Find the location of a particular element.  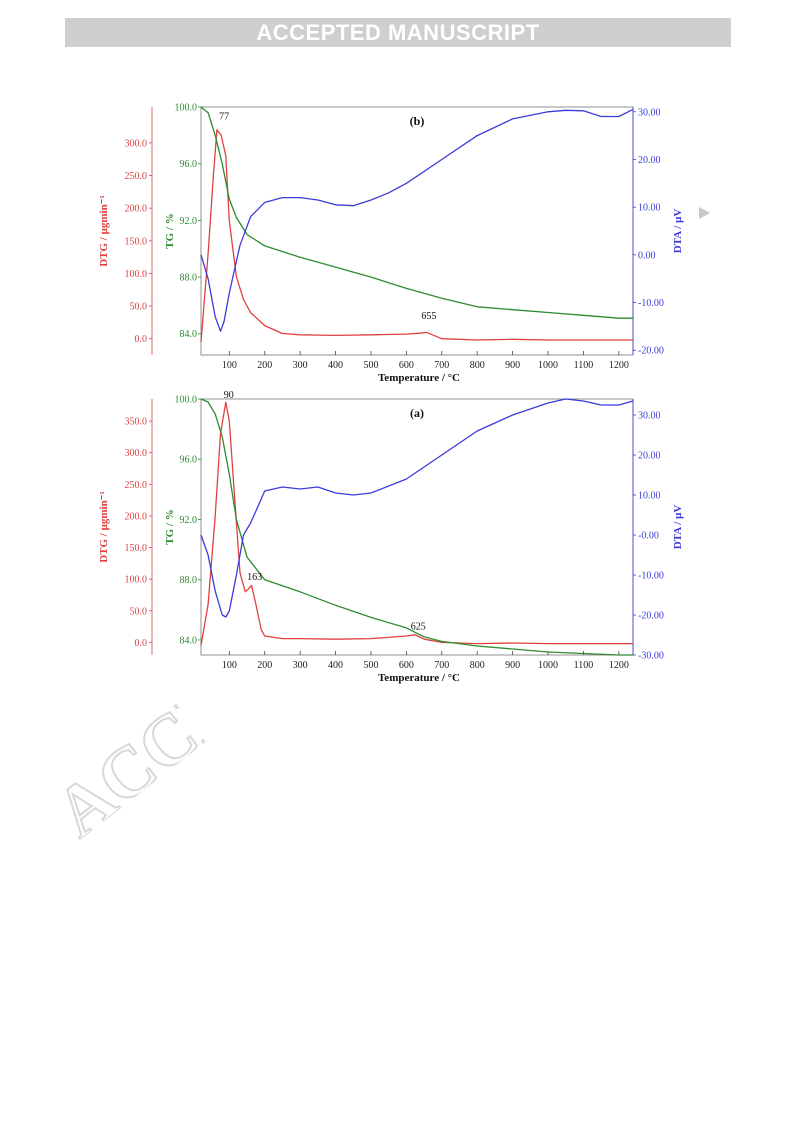

peak-annotation: 90 is located at coordinates (229, 395).